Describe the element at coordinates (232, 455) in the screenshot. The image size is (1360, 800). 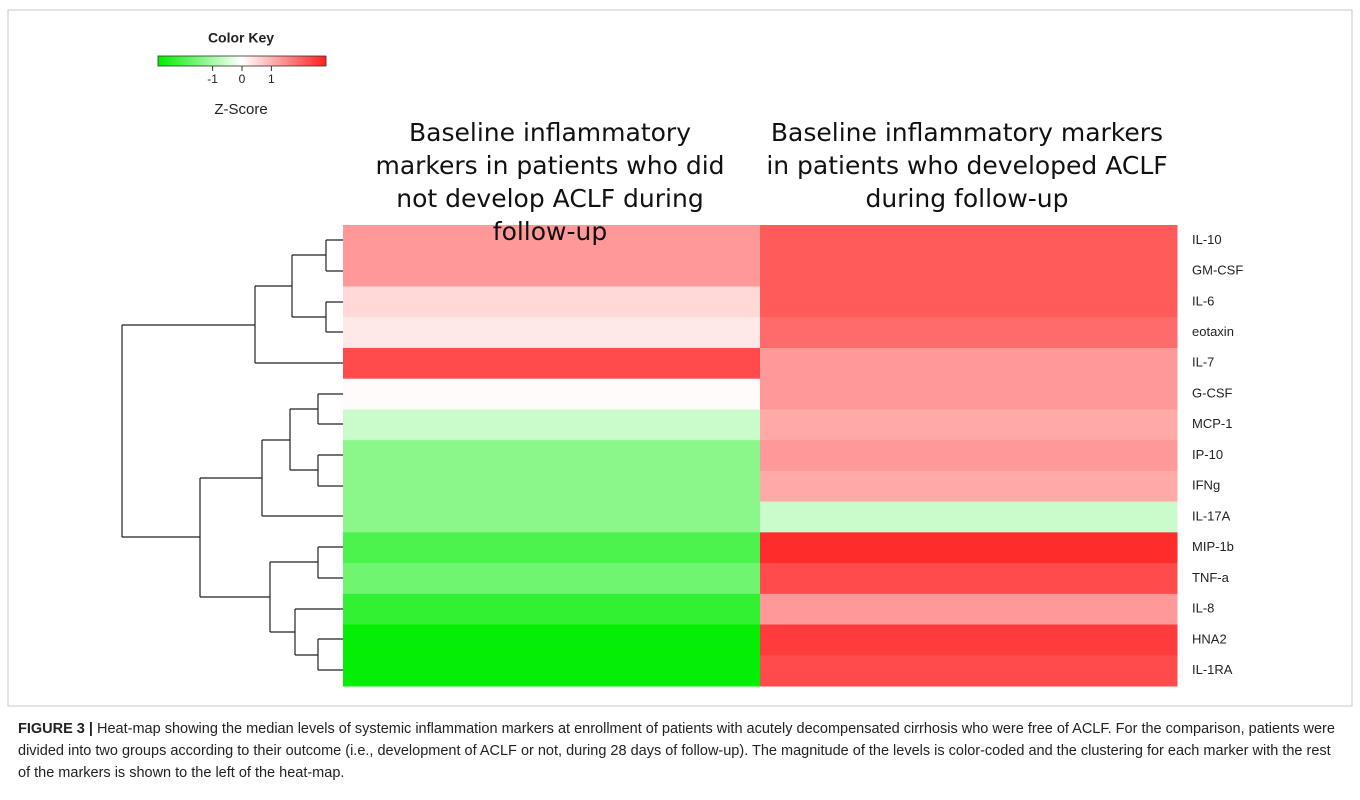
I see `dendrogram` at that location.